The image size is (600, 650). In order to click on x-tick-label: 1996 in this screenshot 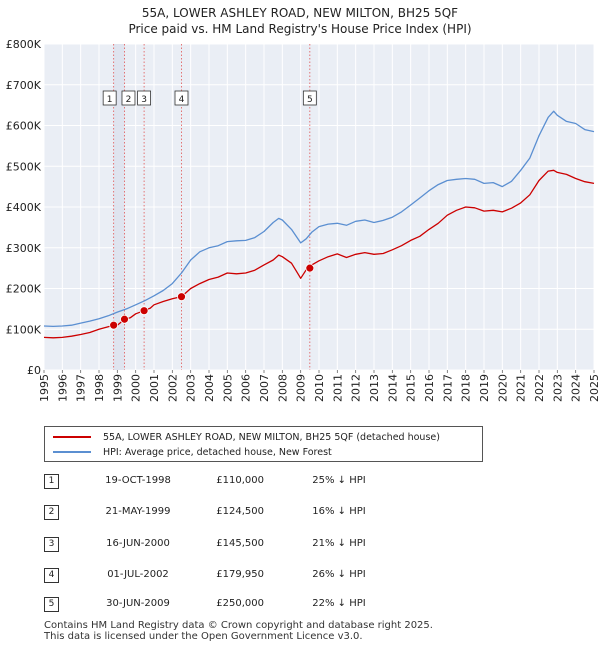, I will do `click(62, 388)`.